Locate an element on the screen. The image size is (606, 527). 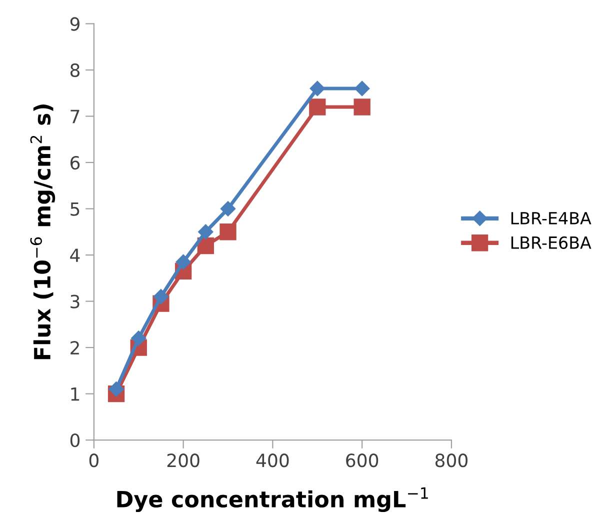
y-axis-title: Flux (10$^{−6}$ mg/cm$^{2}$ s) is located at coordinates (43, 232).